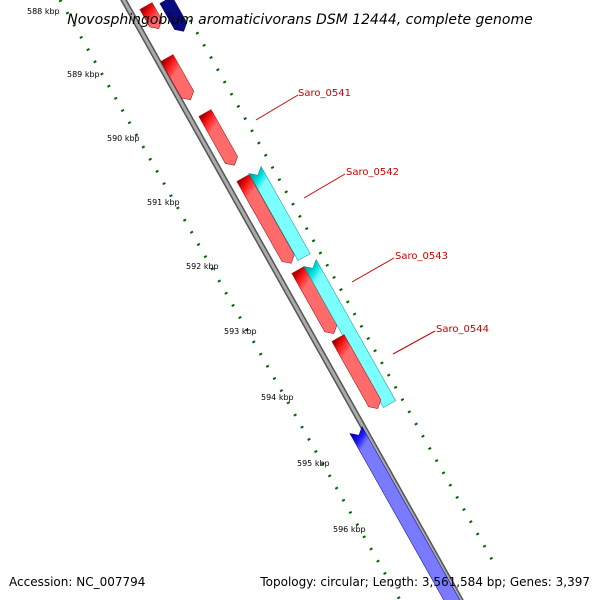 The width and height of the screenshot is (600, 600). I want to click on scale-tick-589: 589 kbp, so click(83, 74).